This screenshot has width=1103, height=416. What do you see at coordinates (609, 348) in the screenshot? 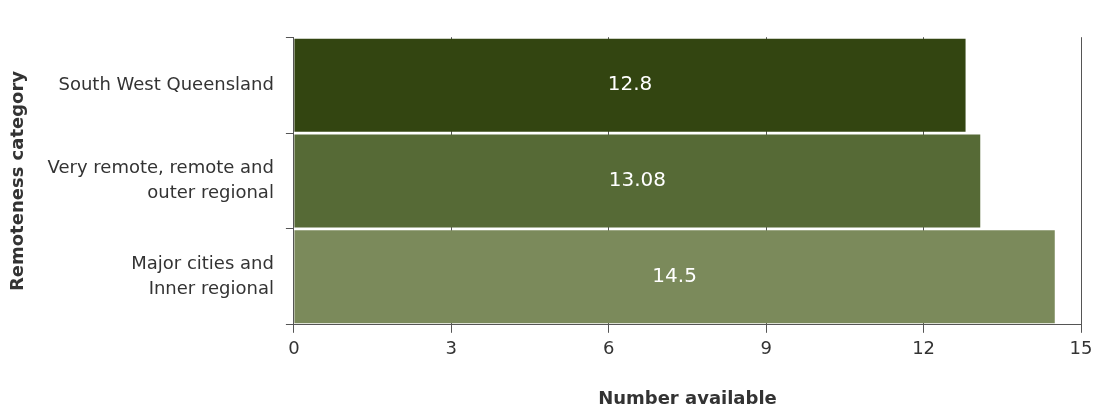
I see `x-tick-label: 6` at bounding box center [609, 348].